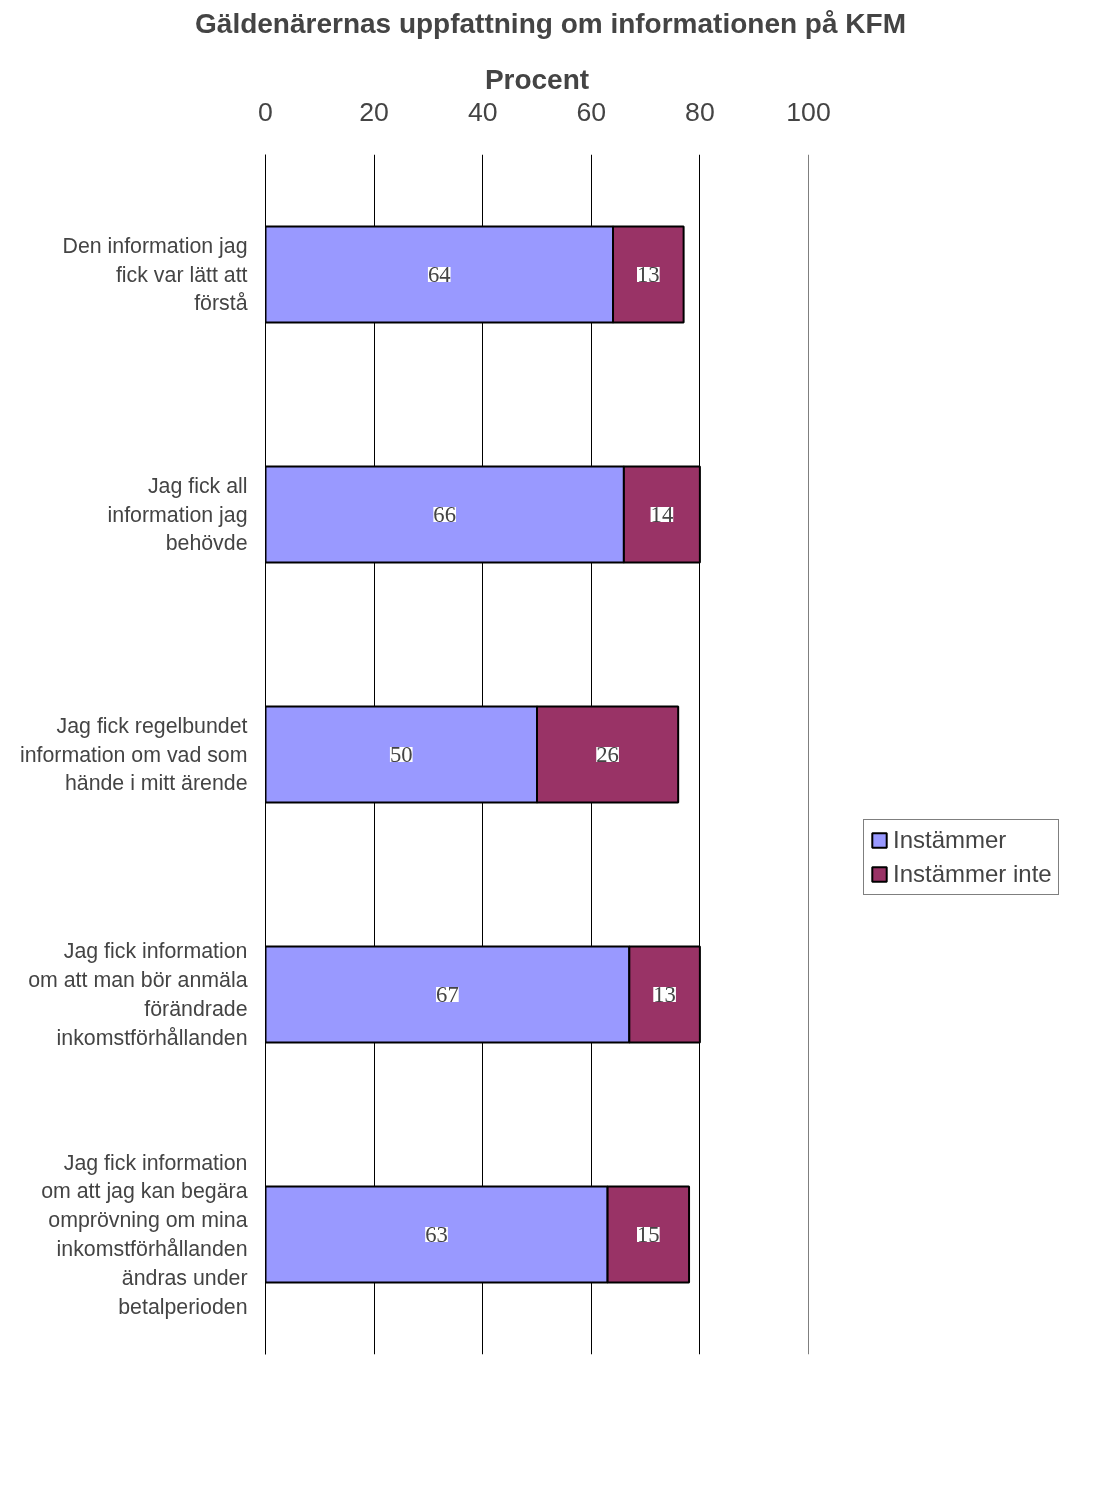 Image resolution: width=1110 pixels, height=1501 pixels. Describe the element at coordinates (537, 79) in the screenshot. I see `x-axis-title: Procent` at that location.